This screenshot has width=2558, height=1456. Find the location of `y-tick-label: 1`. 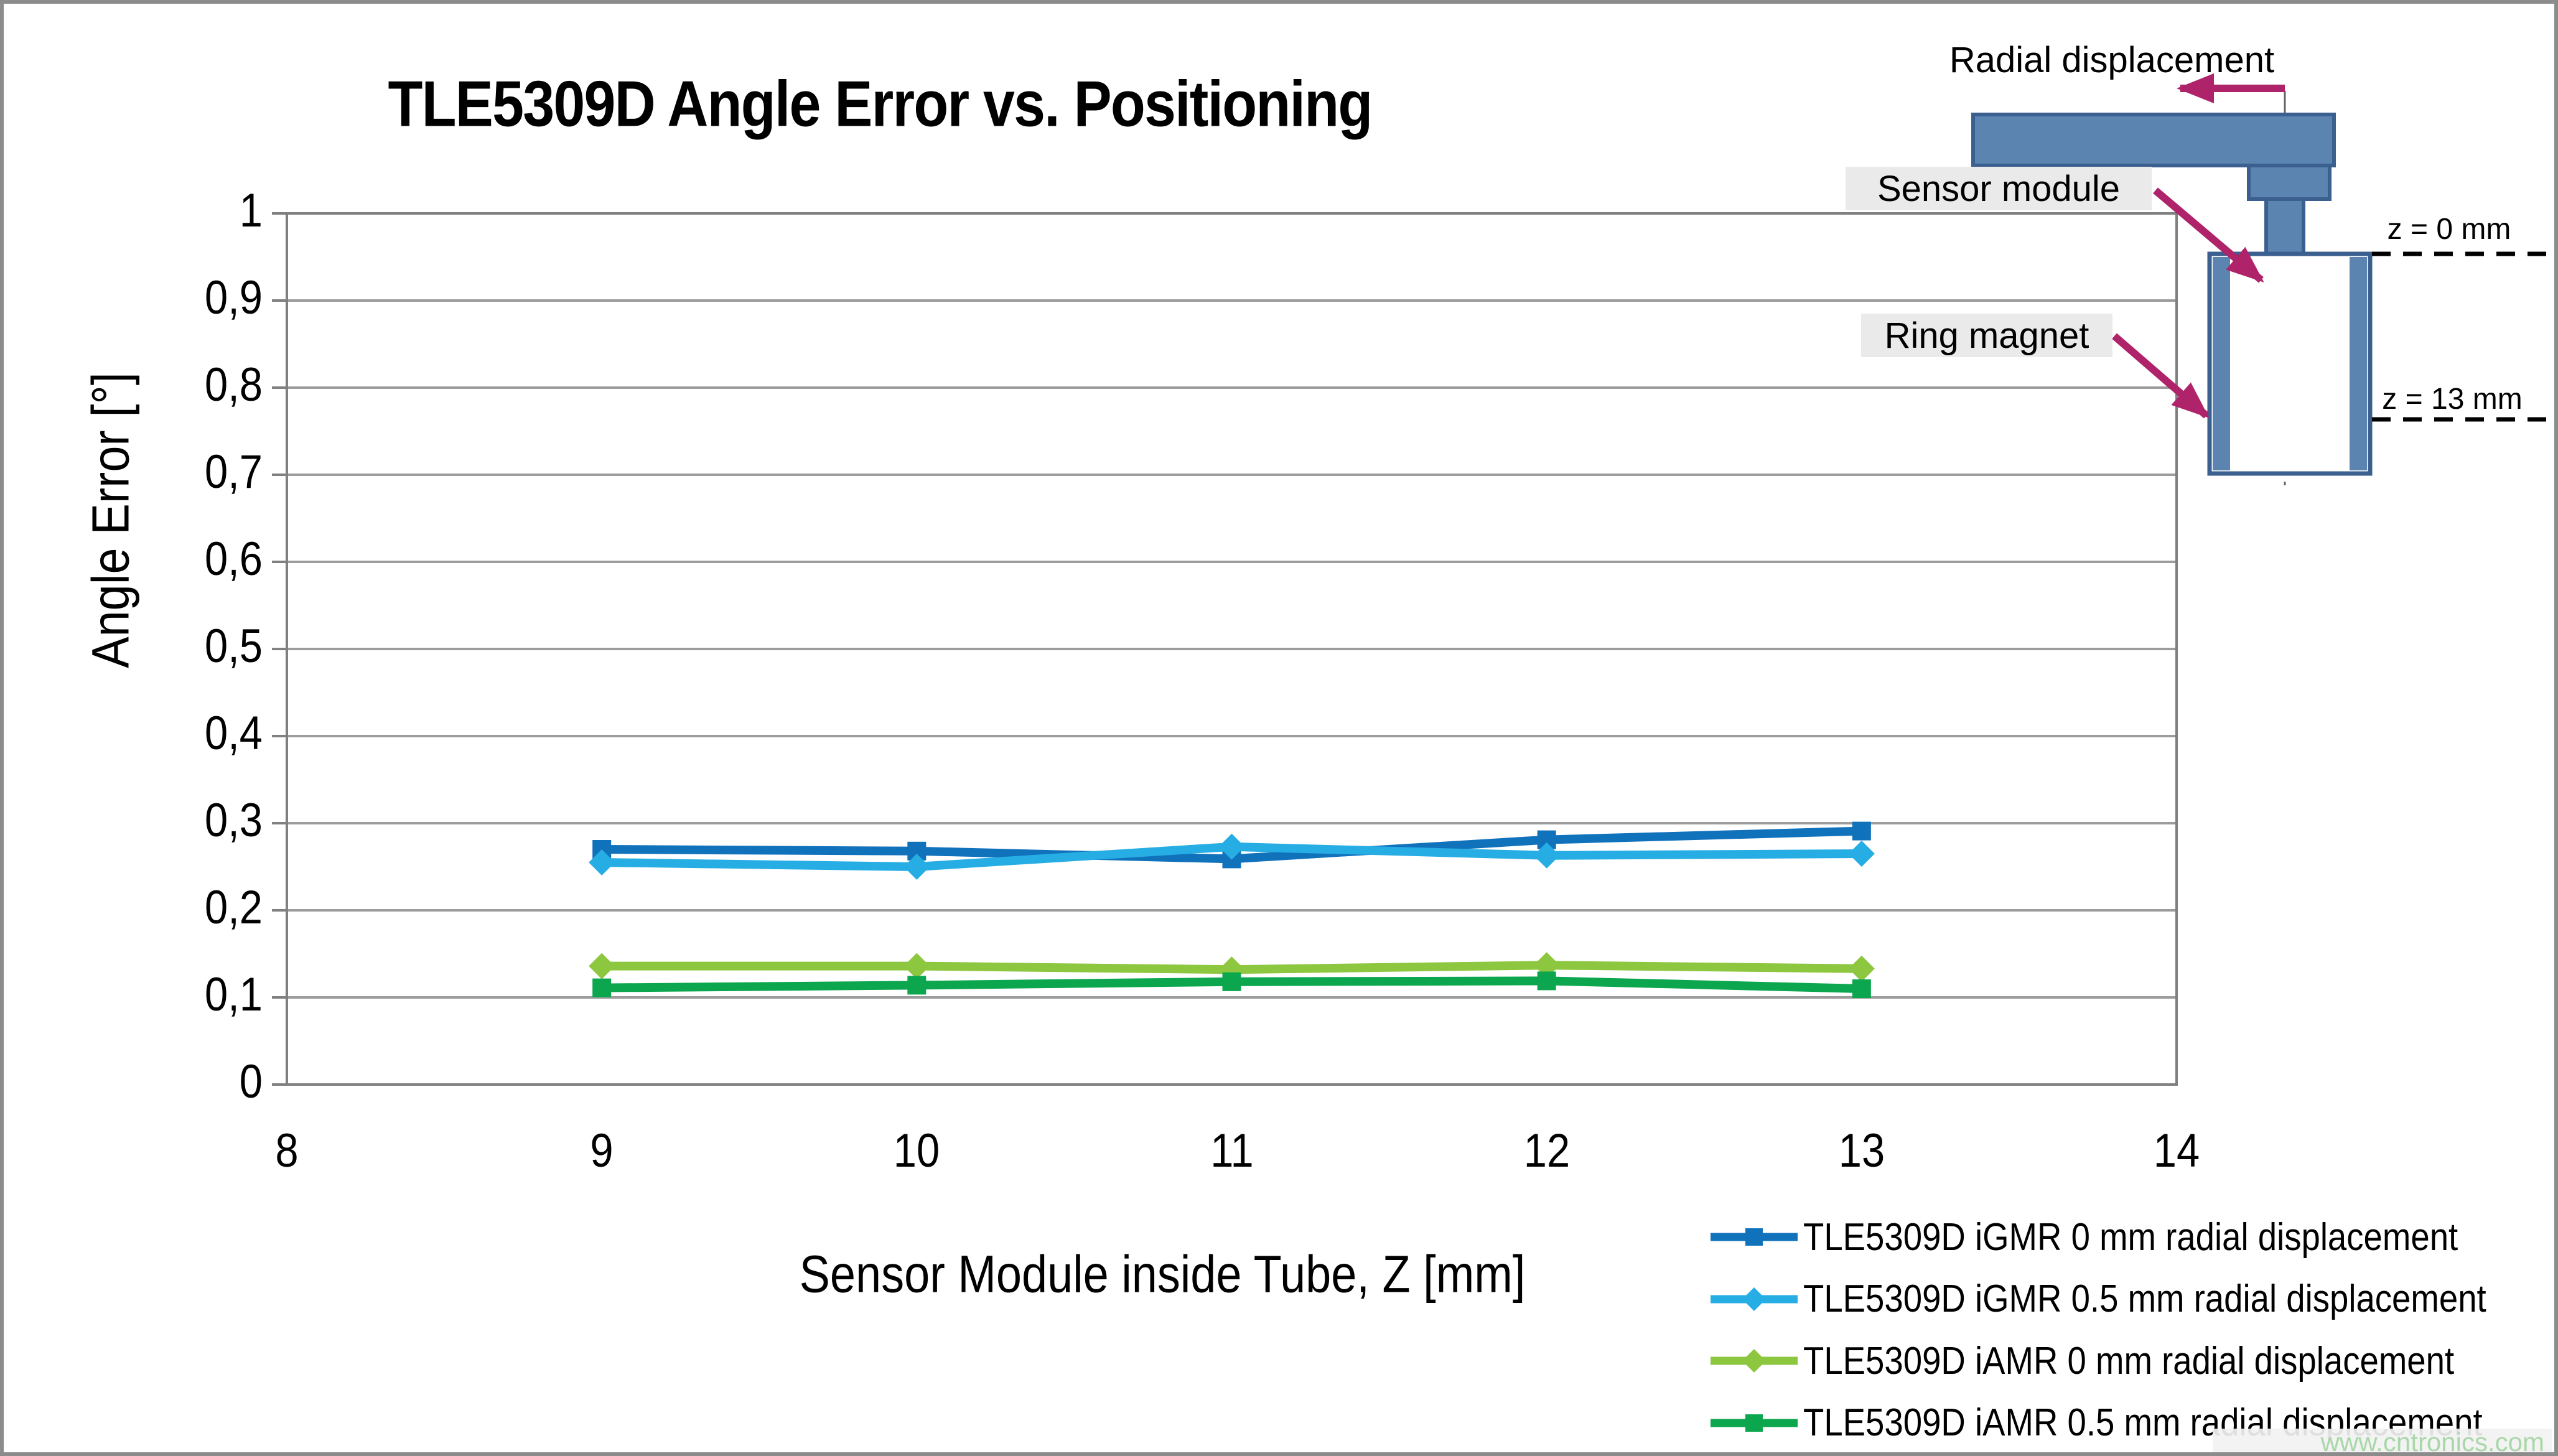

y-tick-label: 1 is located at coordinates (251, 211).